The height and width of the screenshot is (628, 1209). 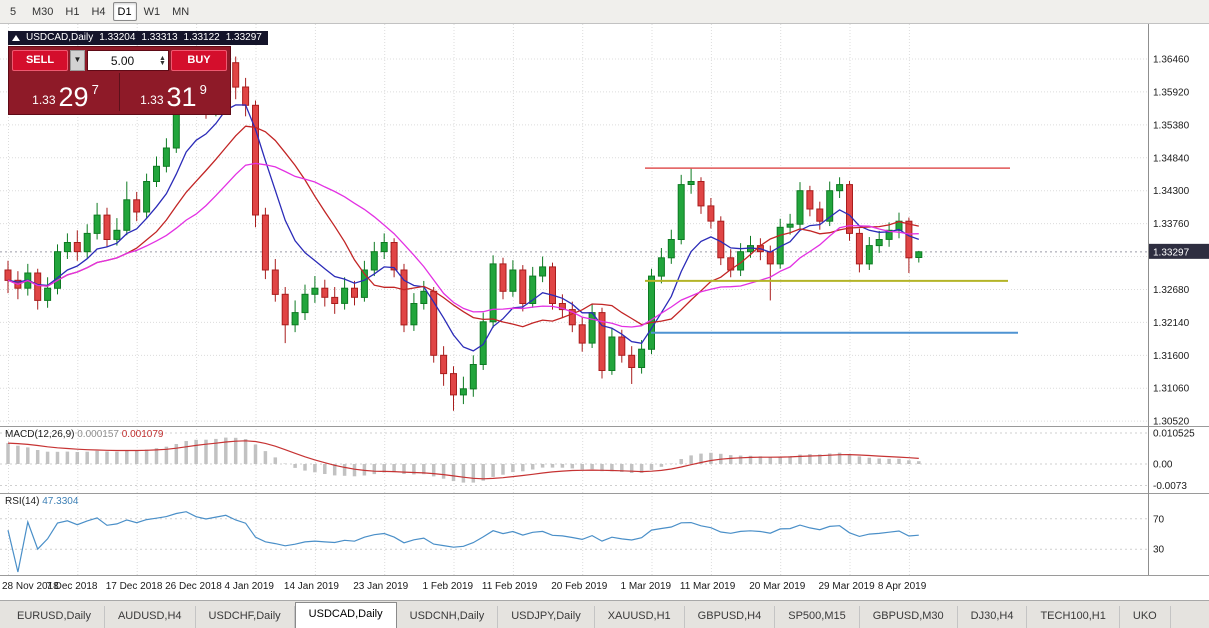 What do you see at coordinates (448, 617) in the screenshot?
I see `chart-tab-usdcnh-daily: USDCNH,Daily` at bounding box center [448, 617].